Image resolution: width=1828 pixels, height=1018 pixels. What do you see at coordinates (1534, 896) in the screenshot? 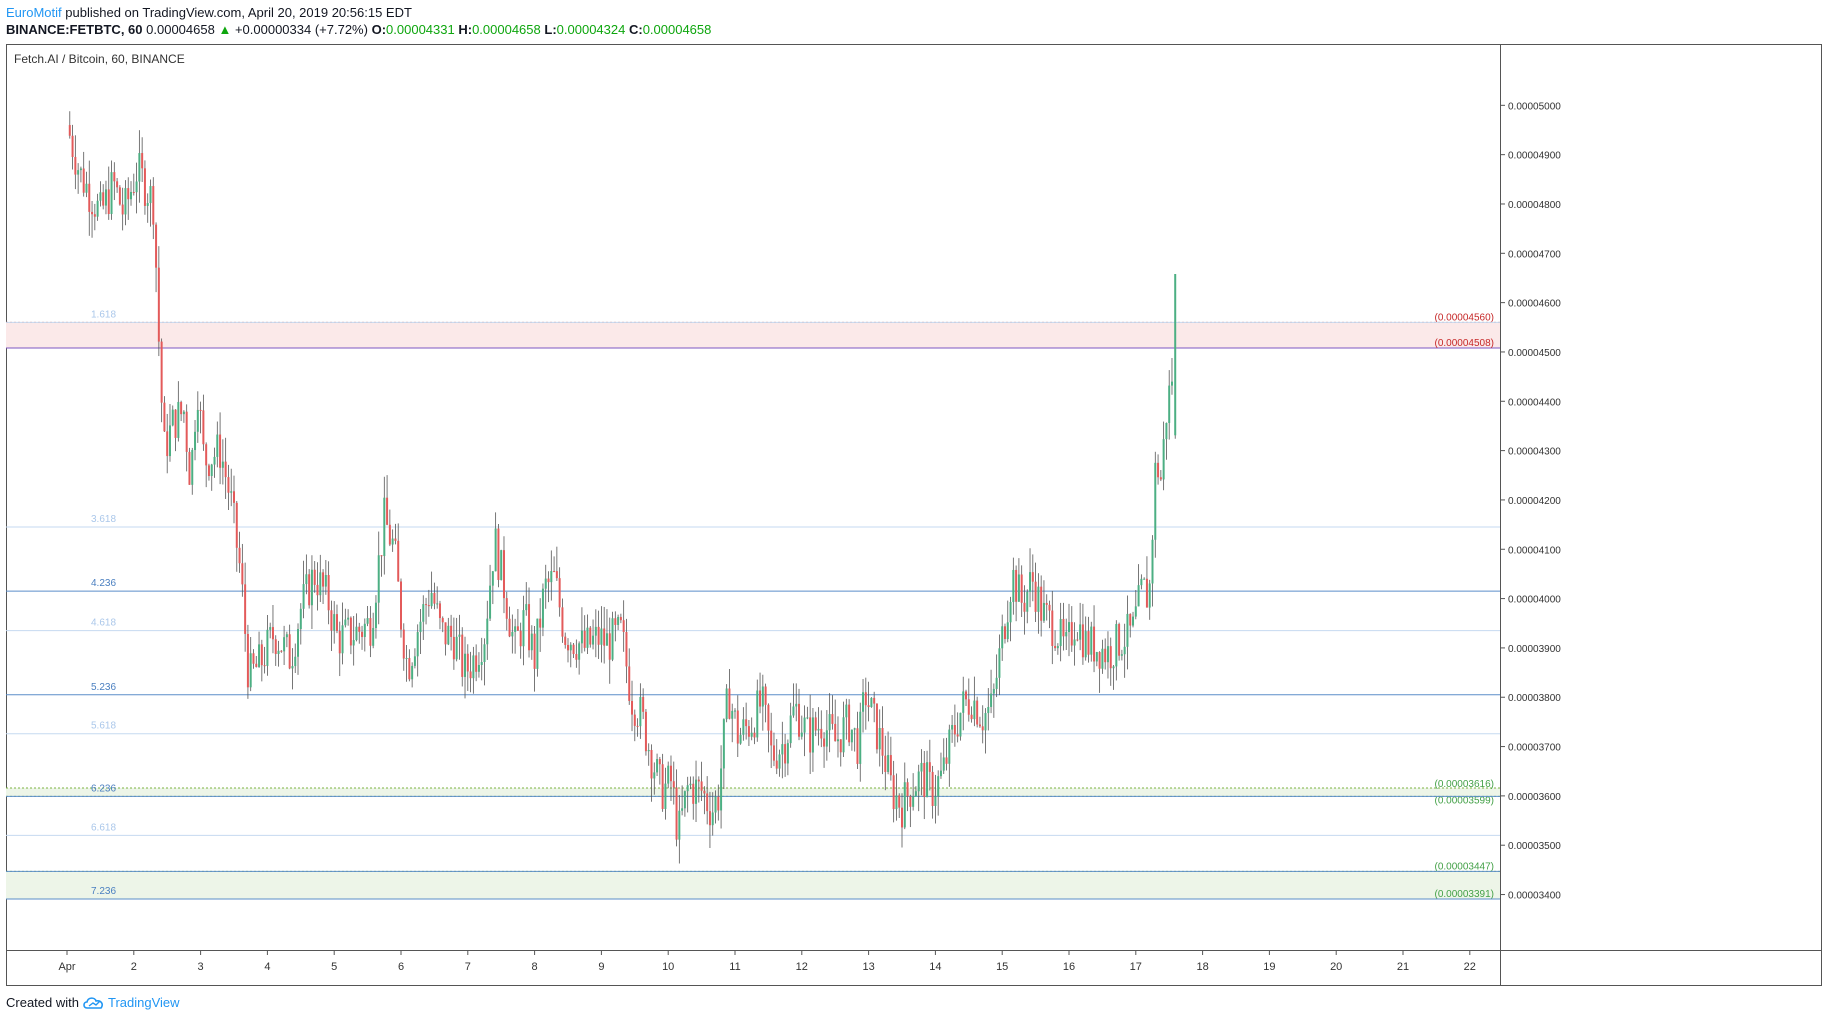
I see `y-tick-label: 0.00003400` at bounding box center [1534, 896].